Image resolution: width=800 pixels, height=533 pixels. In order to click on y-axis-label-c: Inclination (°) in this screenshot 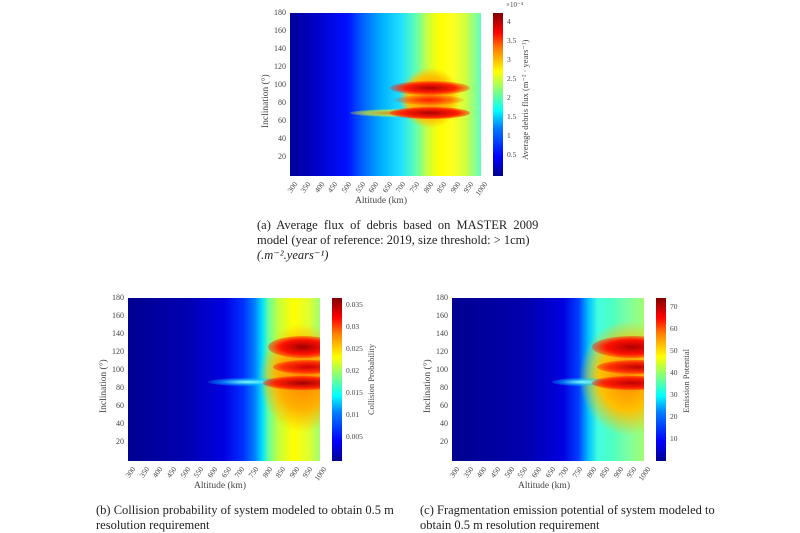, I will do `click(428, 386)`.